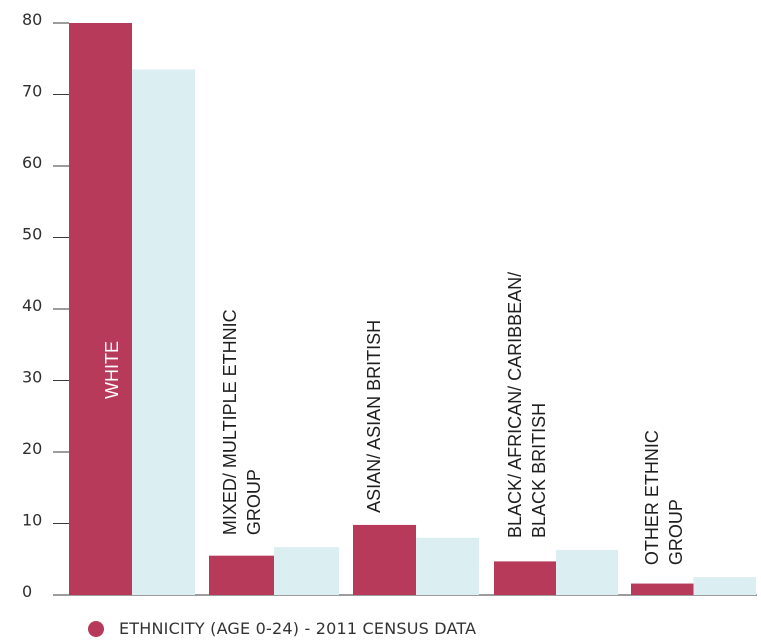 The width and height of the screenshot is (761, 643). What do you see at coordinates (230, 422) in the screenshot?
I see `category-label: MIXED/ MULTIPLE ETHNIC` at bounding box center [230, 422].